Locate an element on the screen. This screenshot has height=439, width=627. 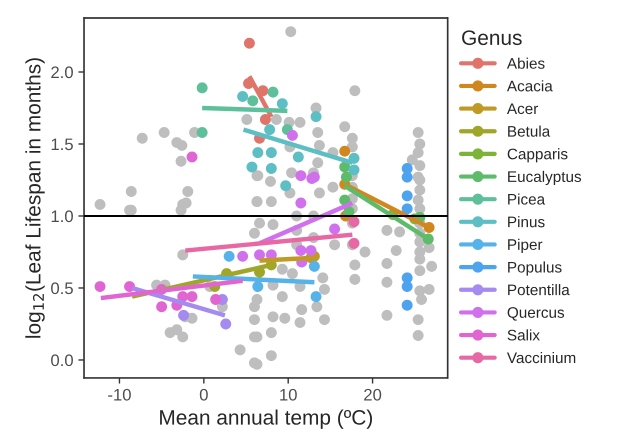
x-axis-title: Mean annual temp (ºC) is located at coordinates (266, 419).